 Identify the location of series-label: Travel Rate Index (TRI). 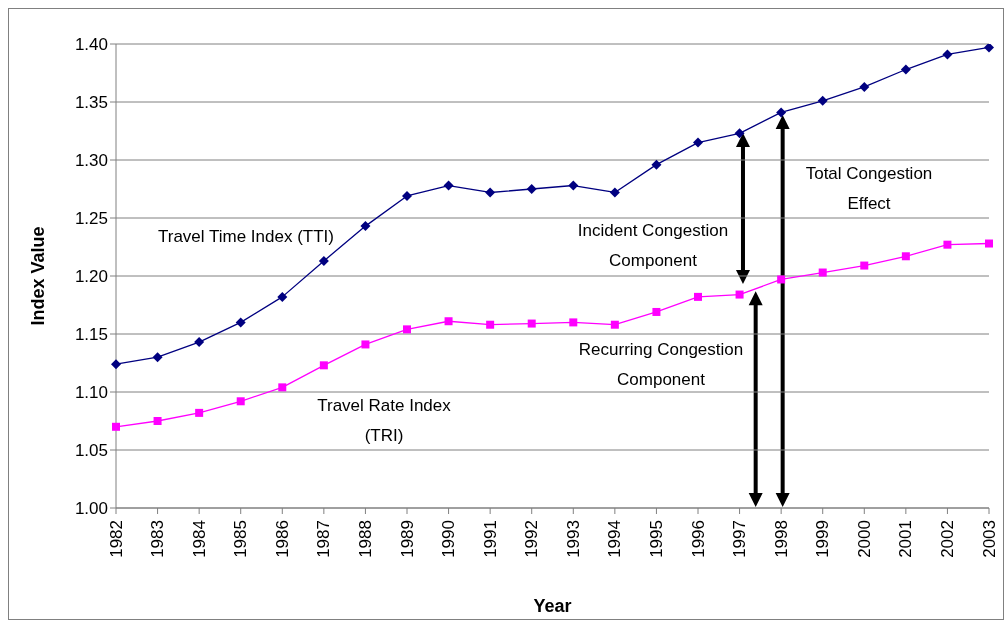
(384, 421).